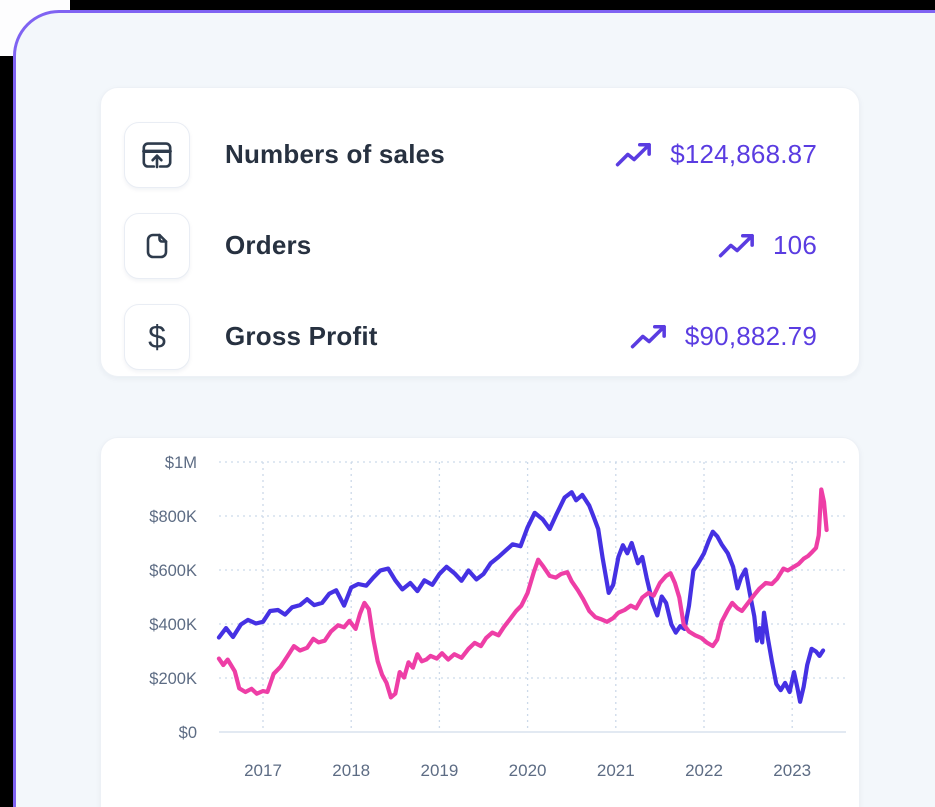 This screenshot has height=807, width=935. I want to click on kpi-value-group-profit: $90,882.79, so click(723, 336).